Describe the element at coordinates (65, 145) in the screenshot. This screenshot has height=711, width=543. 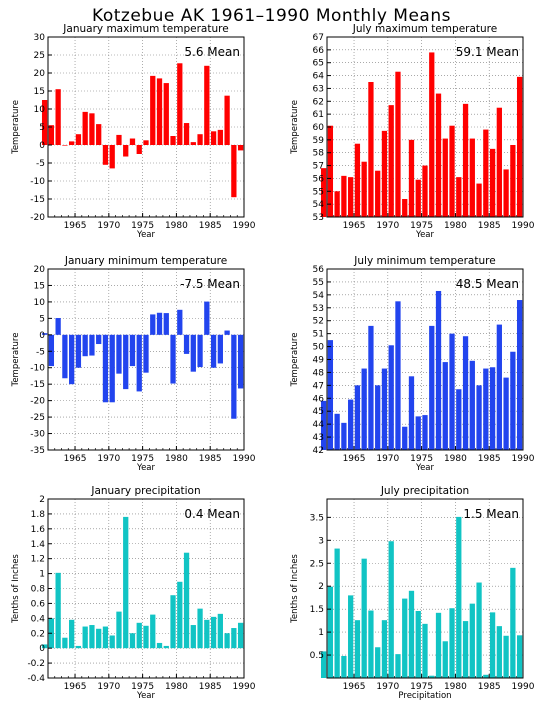
I see `bar-1964` at that location.